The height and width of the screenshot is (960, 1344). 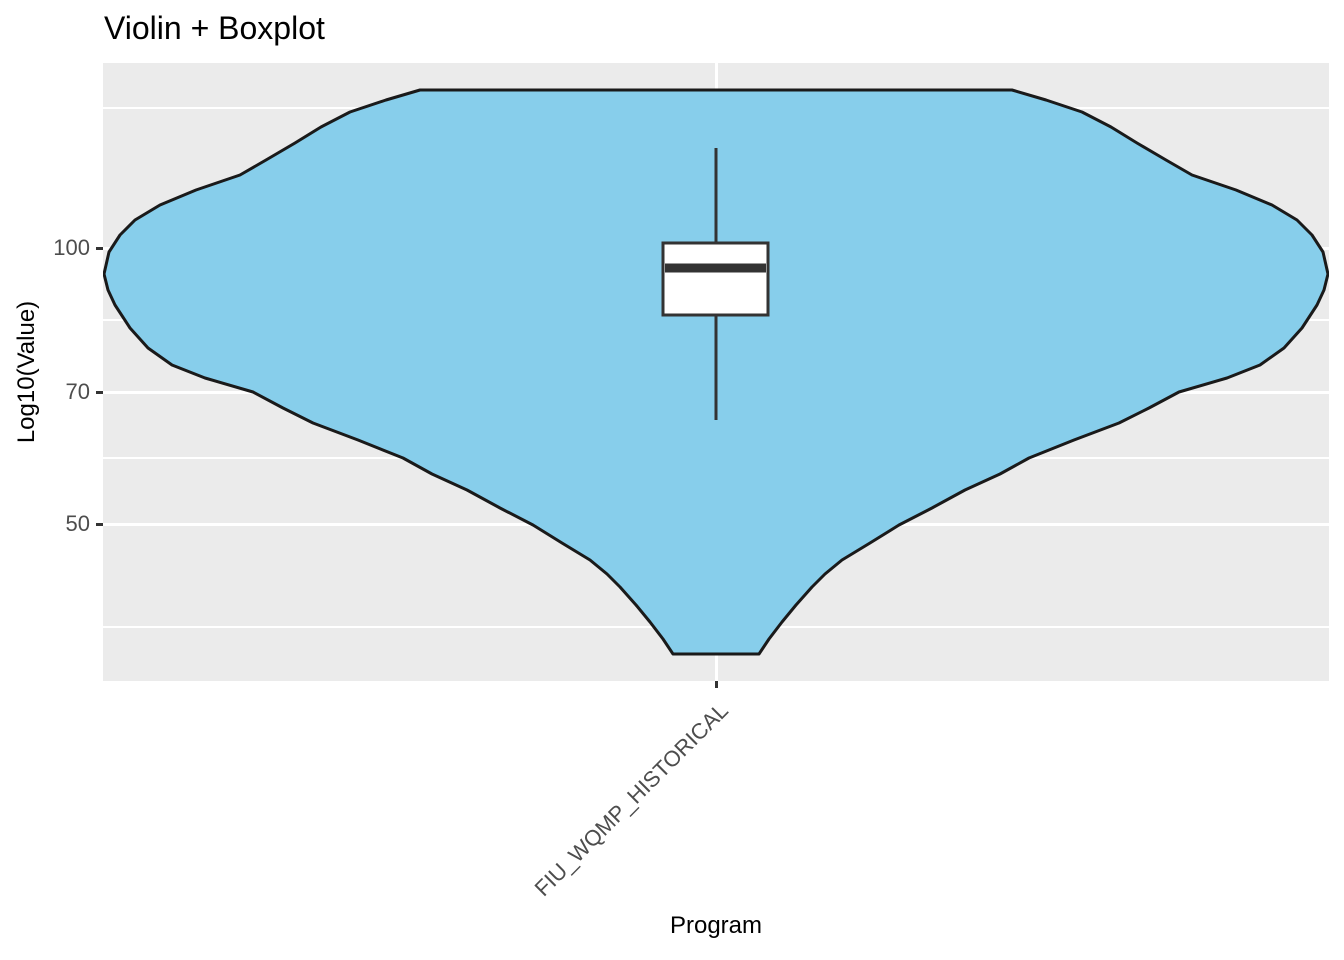 What do you see at coordinates (26, 372) in the screenshot?
I see `y-axis-title: Log10(Value)` at bounding box center [26, 372].